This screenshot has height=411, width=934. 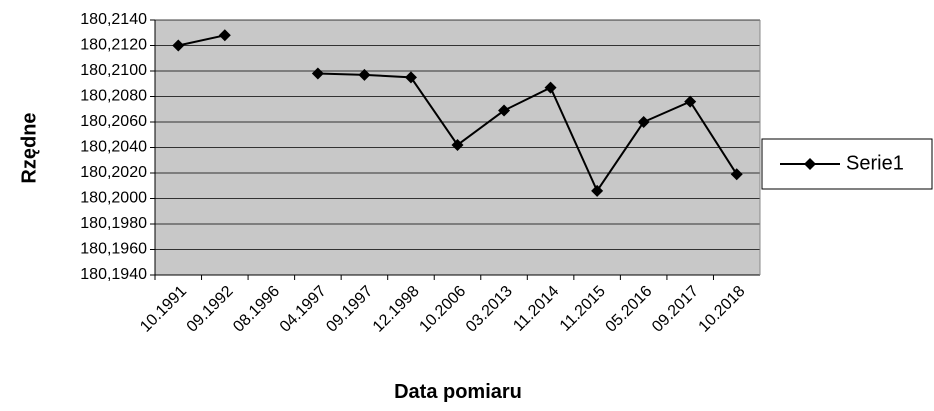 What do you see at coordinates (629, 309) in the screenshot?
I see `x-tick-label: 05.2016` at bounding box center [629, 309].